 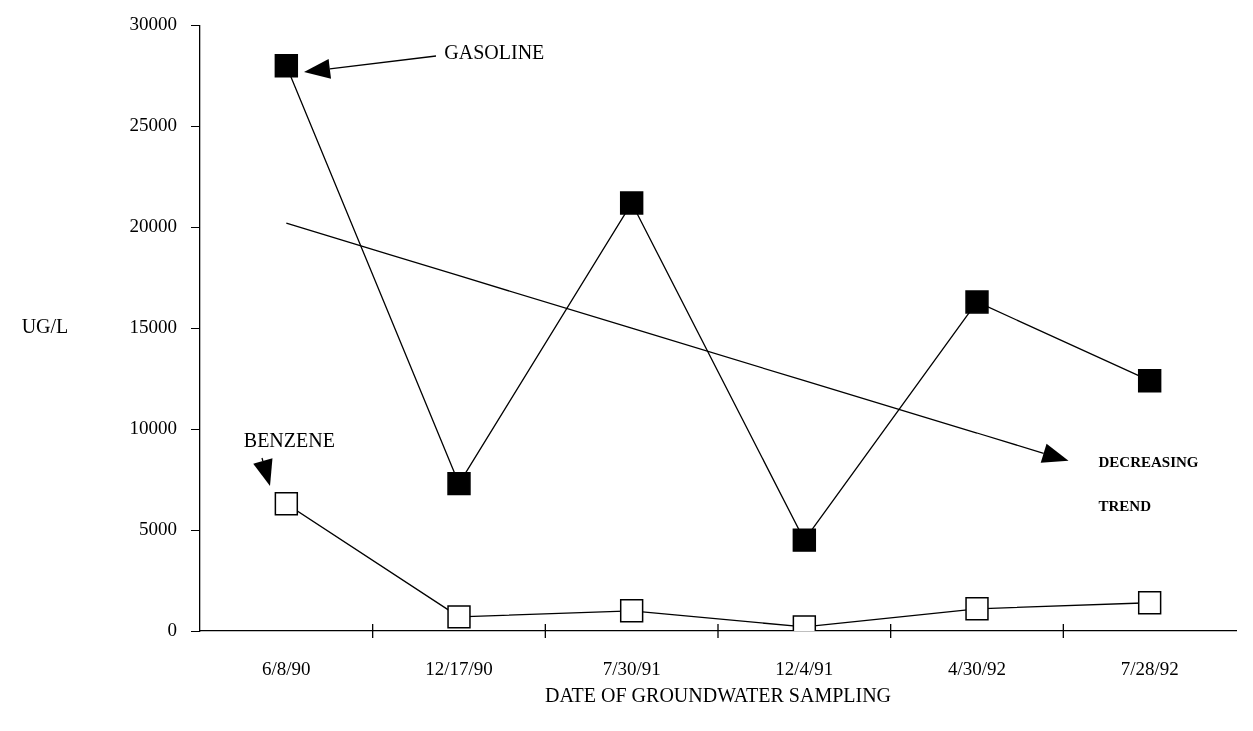 What do you see at coordinates (804, 669) in the screenshot?
I see `x-tick-label: 12/4/91` at bounding box center [804, 669].